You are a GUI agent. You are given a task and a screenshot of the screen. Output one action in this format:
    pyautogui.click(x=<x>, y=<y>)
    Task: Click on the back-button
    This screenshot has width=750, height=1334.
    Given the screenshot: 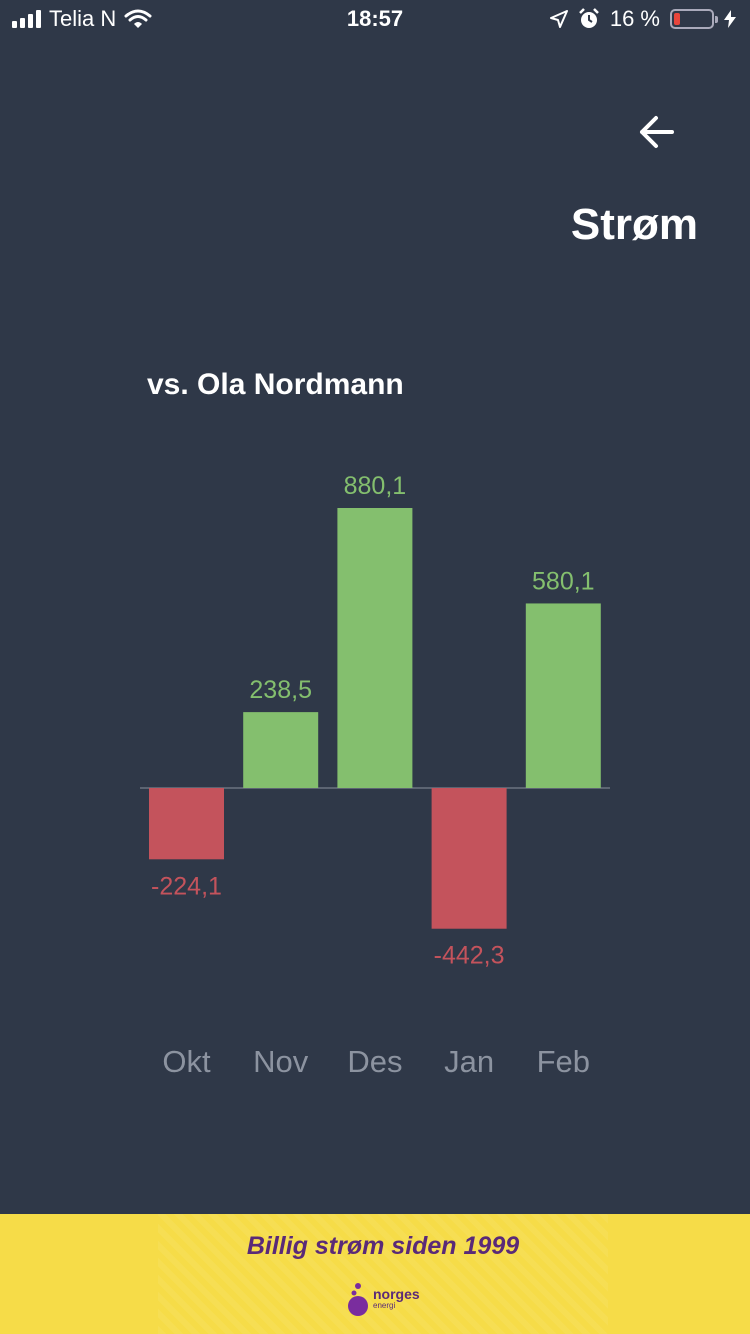 What is the action you would take?
    pyautogui.click(x=658, y=133)
    